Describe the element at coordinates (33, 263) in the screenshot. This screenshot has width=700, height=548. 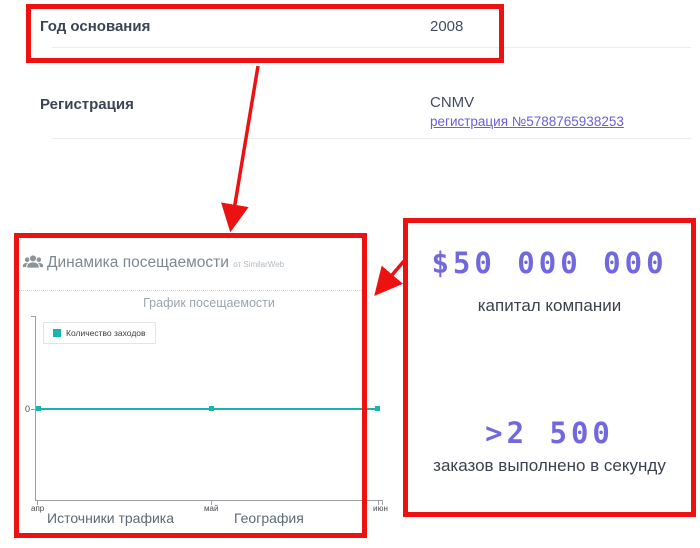
I see `group-icon` at that location.